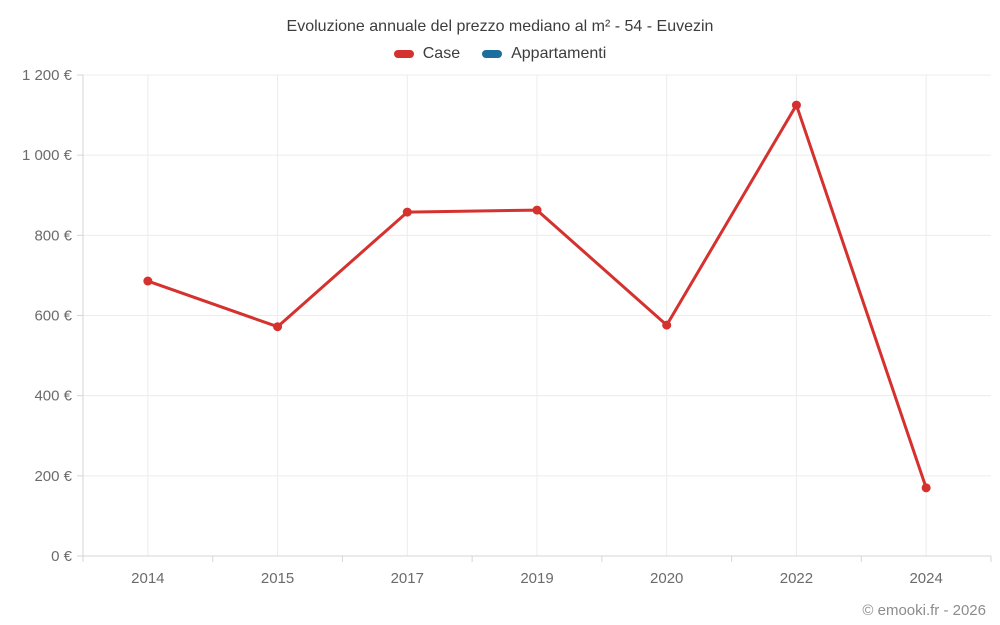  I want to click on x-tick-label: 2019, so click(536, 578).